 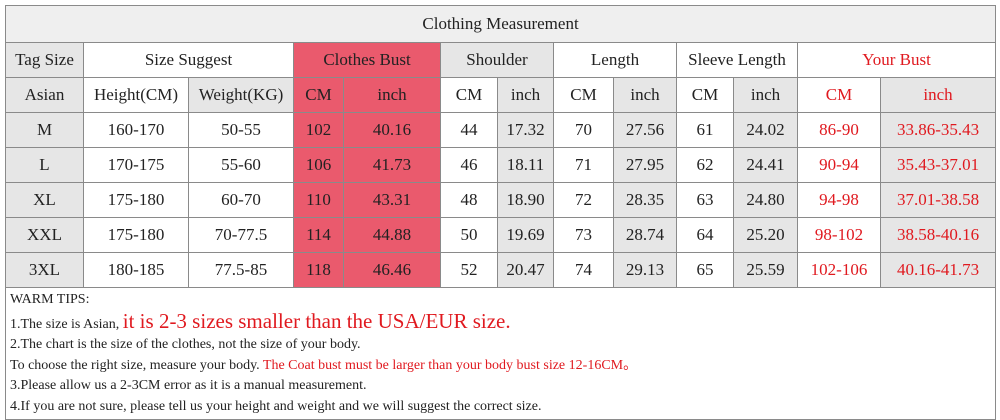 What do you see at coordinates (583, 270) in the screenshot?
I see `table-cell: 74` at bounding box center [583, 270].